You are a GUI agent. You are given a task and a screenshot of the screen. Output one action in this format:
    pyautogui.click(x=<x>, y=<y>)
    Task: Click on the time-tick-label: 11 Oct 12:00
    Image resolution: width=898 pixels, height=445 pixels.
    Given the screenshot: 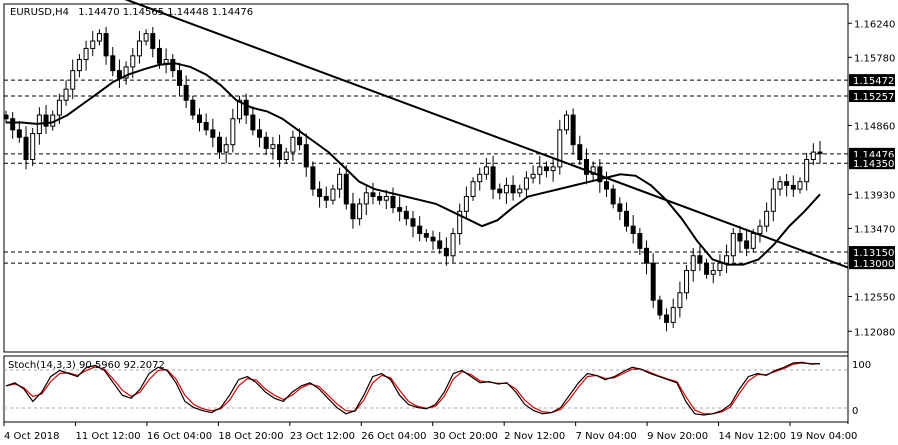 What is the action you would take?
    pyautogui.click(x=107, y=436)
    